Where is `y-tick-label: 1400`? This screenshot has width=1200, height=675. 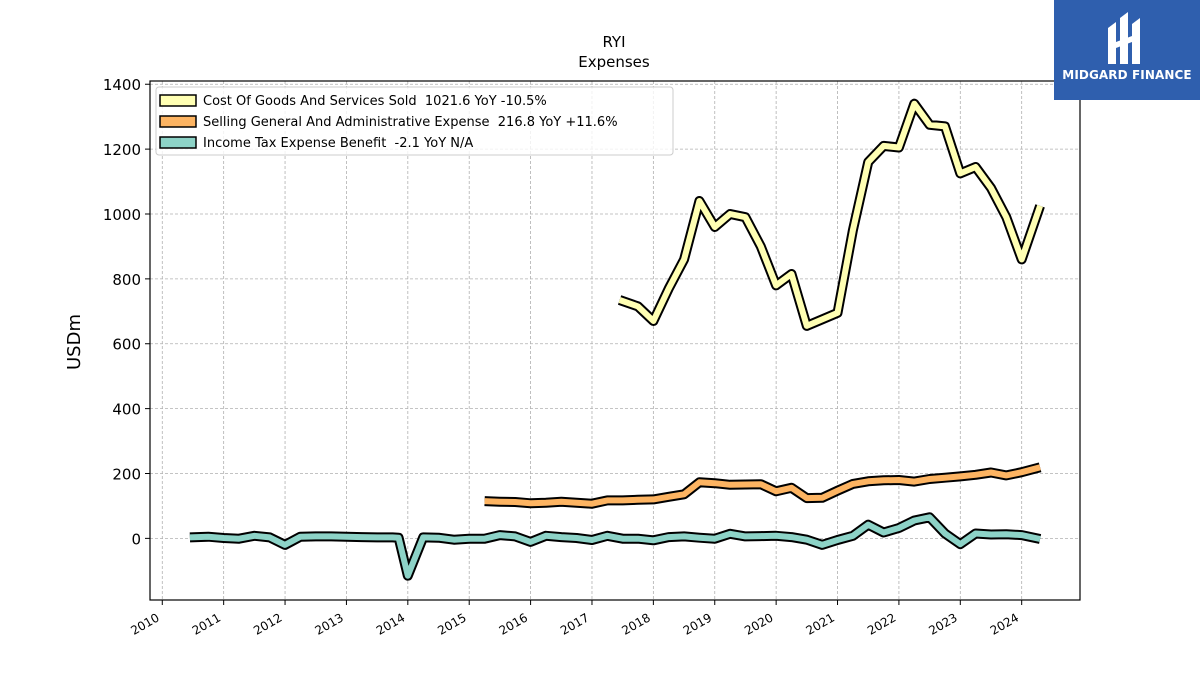 y-tick-label: 1400 is located at coordinates (122, 85).